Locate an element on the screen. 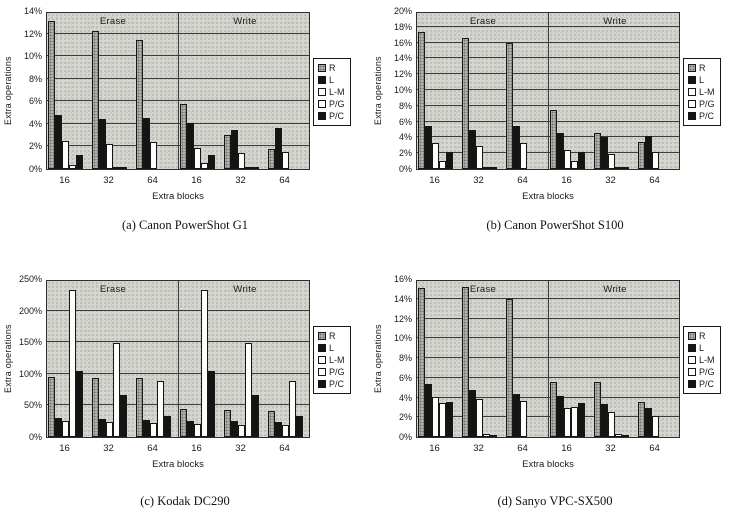 Image resolution: width=740 pixels, height=531 pixels. y-tick-label: 2% is located at coordinates (405, 153).